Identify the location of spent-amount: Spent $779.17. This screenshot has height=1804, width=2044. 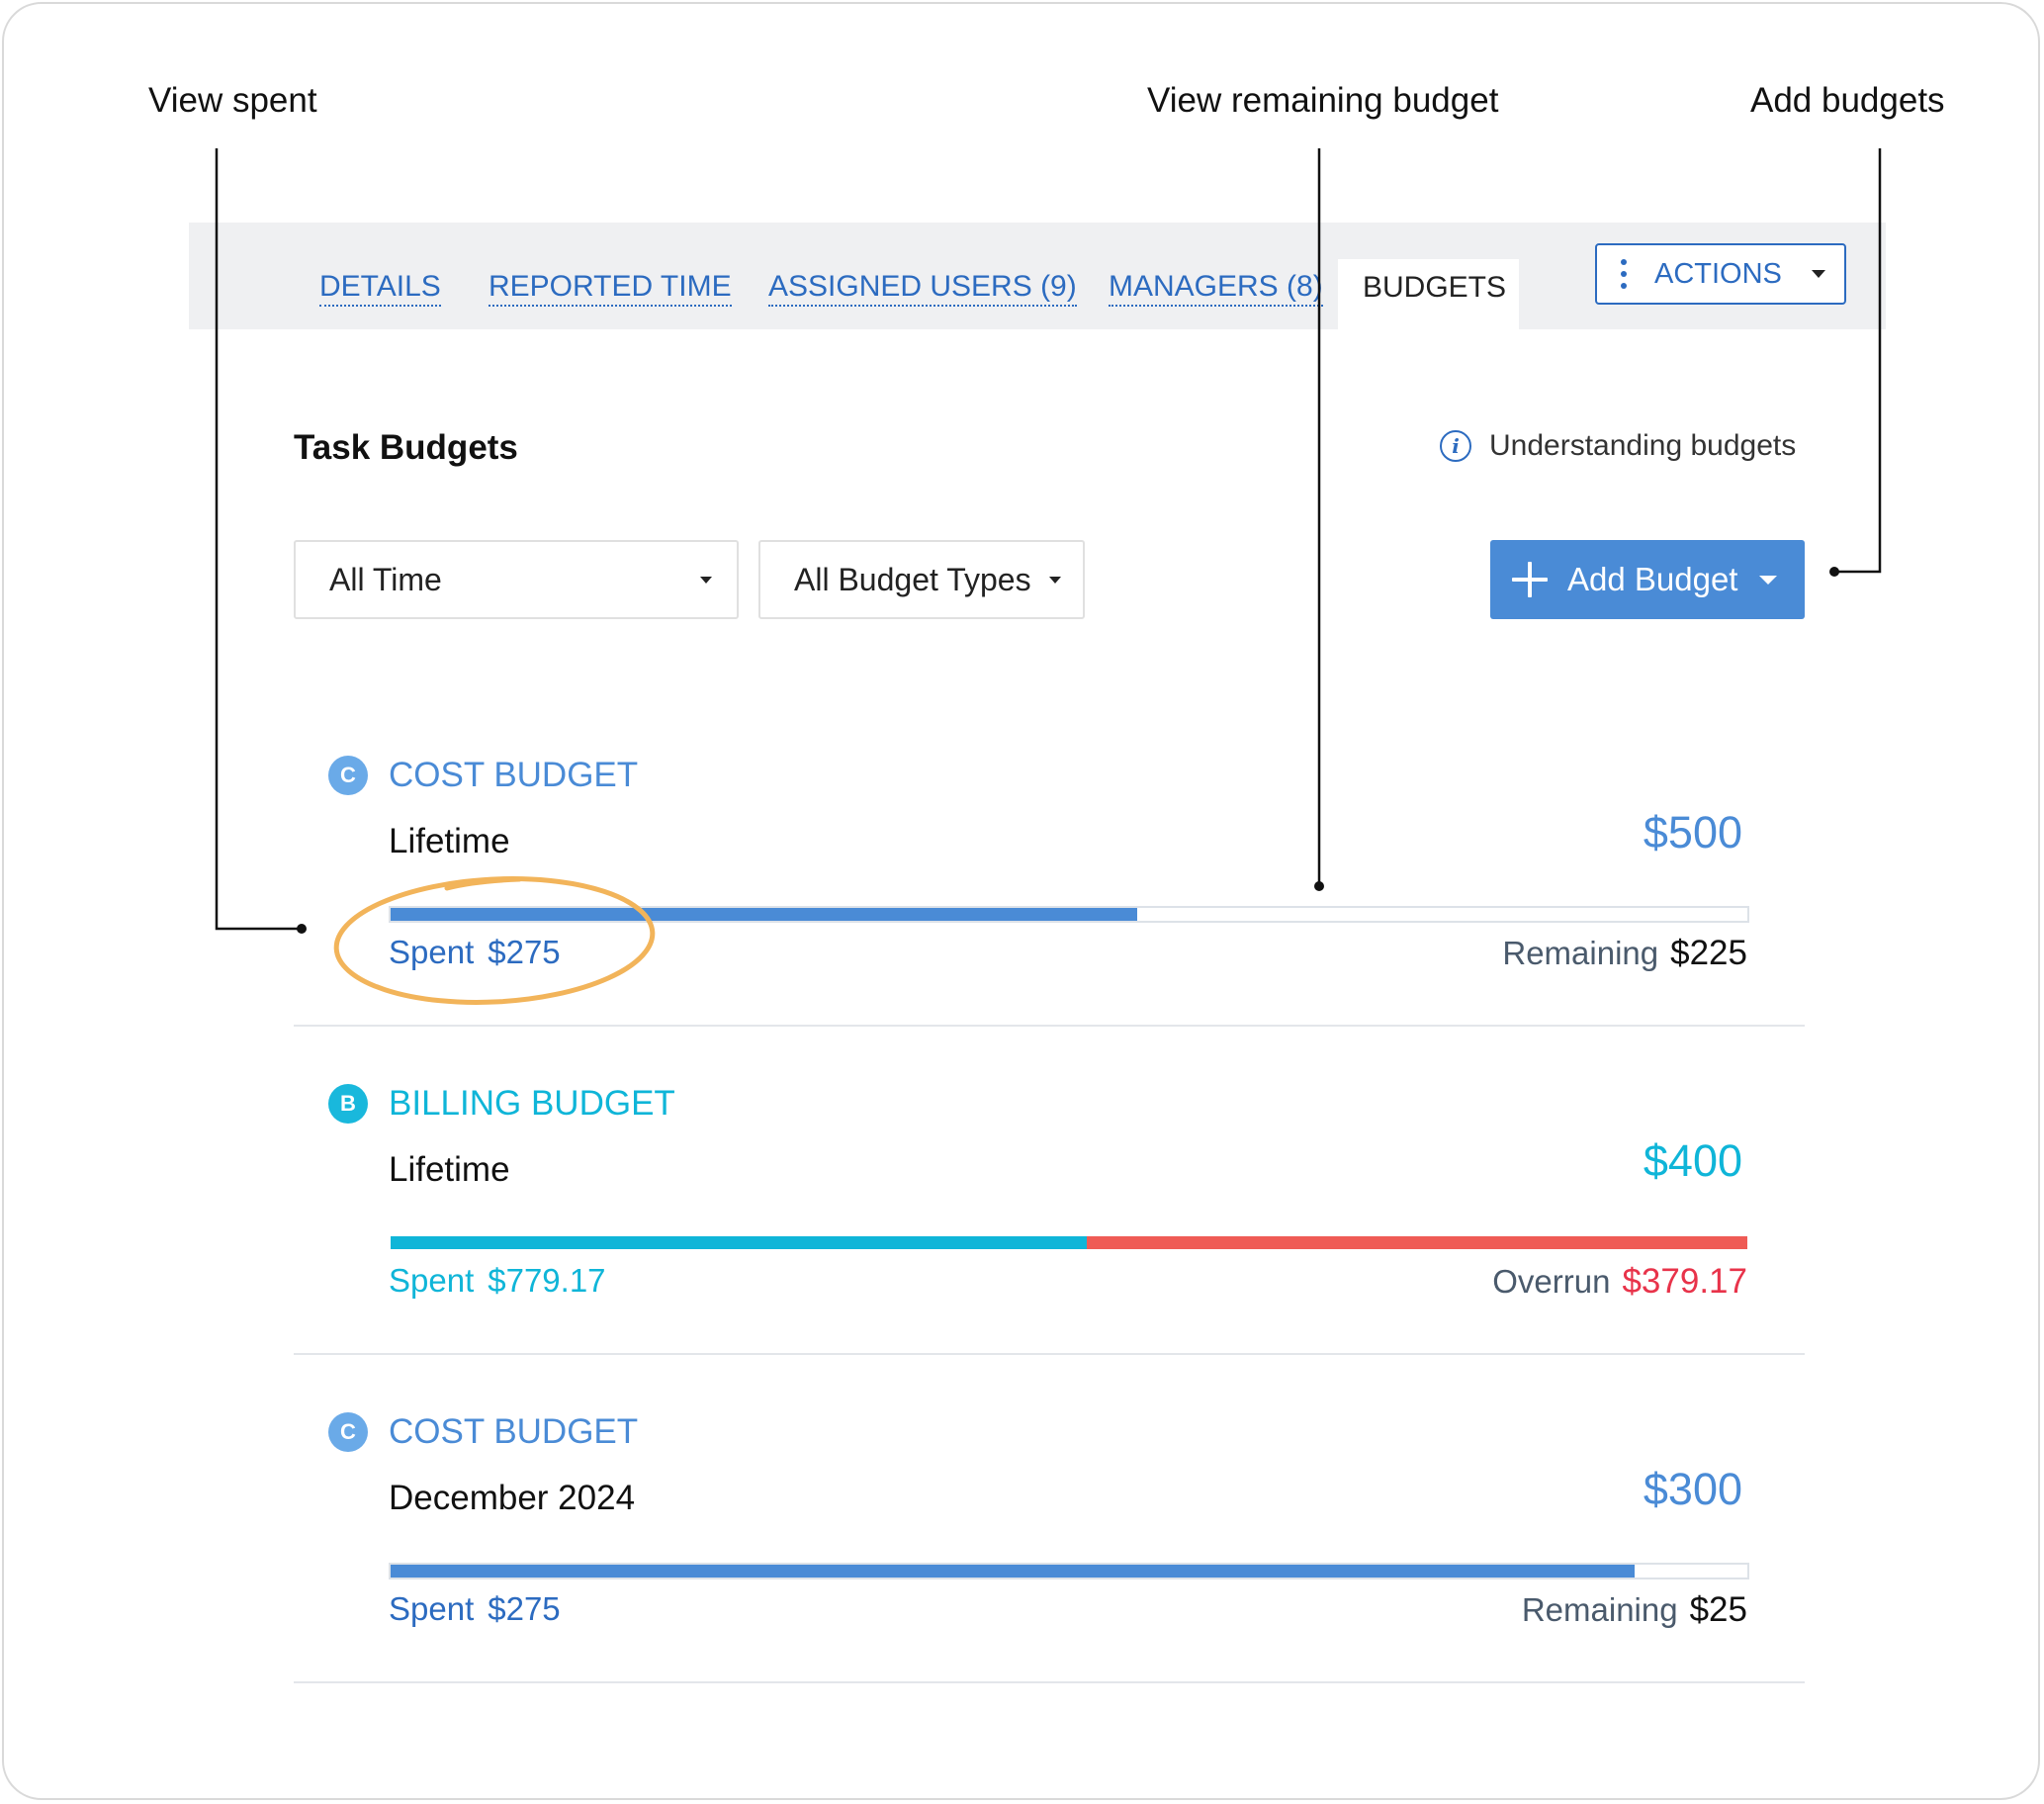
(497, 1281).